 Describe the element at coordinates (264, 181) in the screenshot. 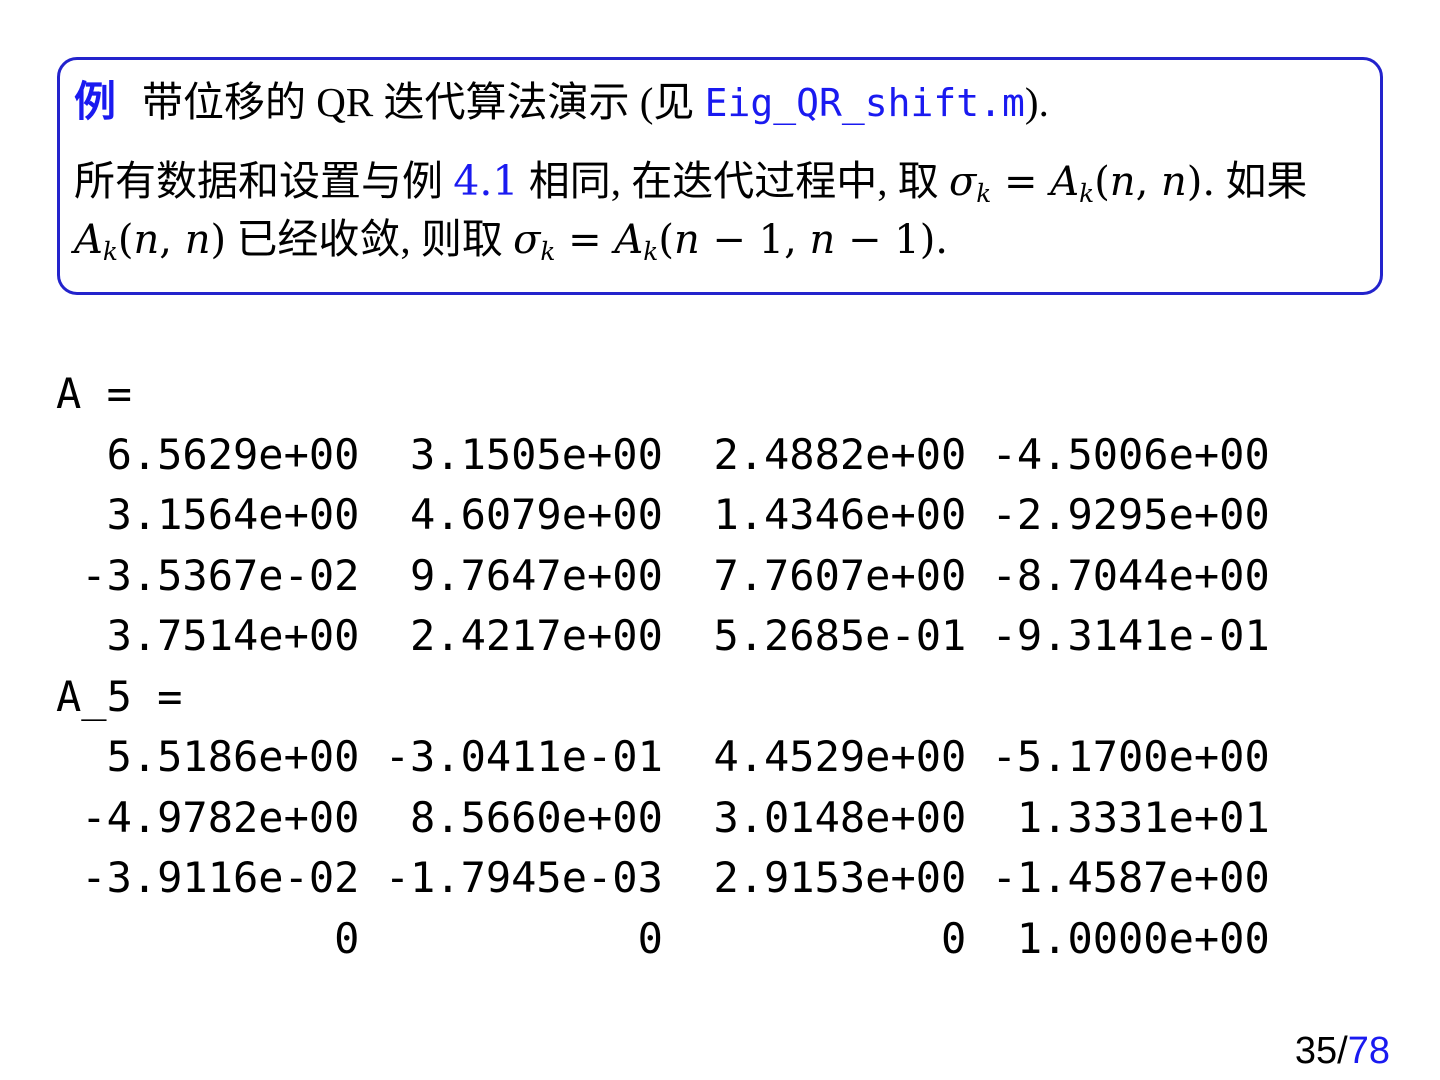

I see `body-text-seg1: 所有数据和设置与例` at that location.